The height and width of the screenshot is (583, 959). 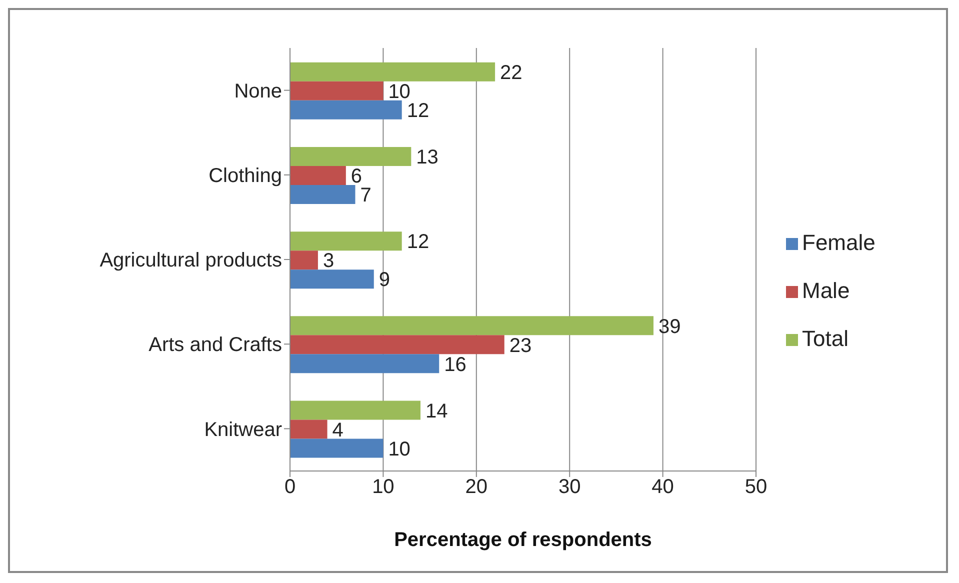 What do you see at coordinates (523, 540) in the screenshot?
I see `x-axis-title: Percentage of respondents` at bounding box center [523, 540].